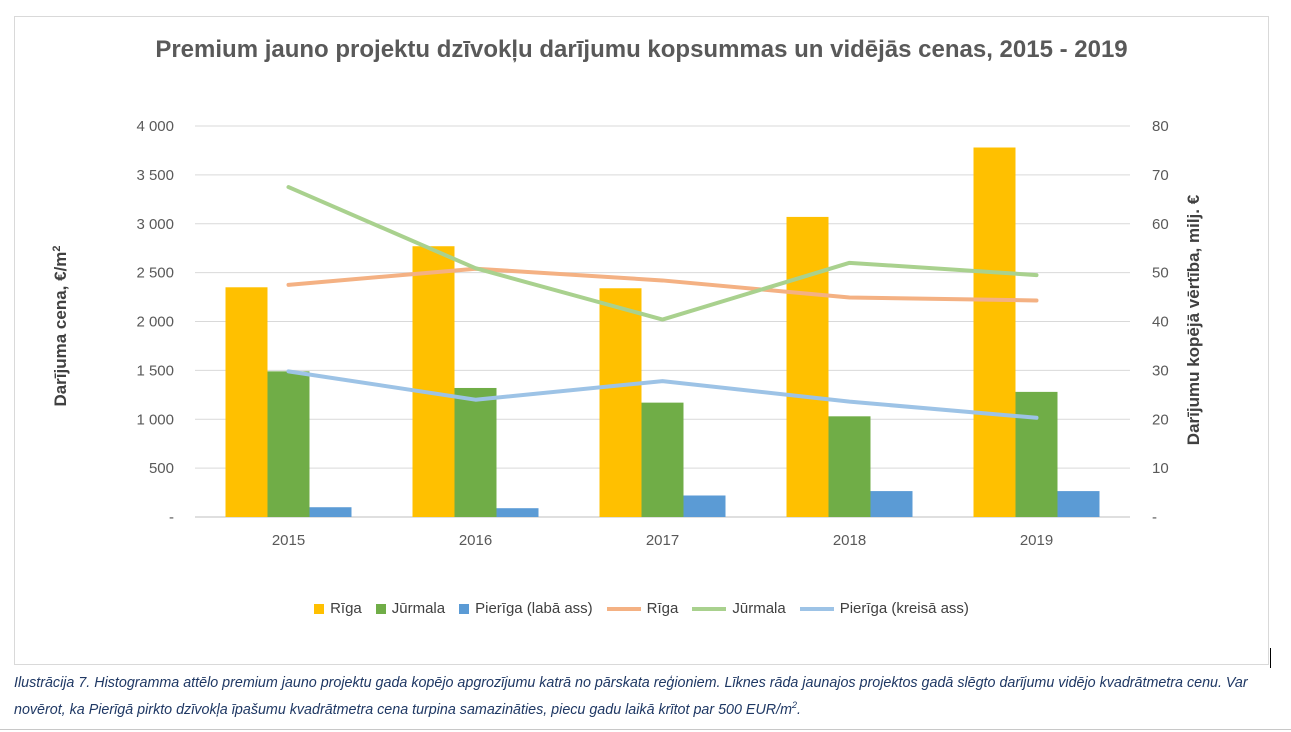 The height and width of the screenshot is (732, 1291). What do you see at coordinates (1160, 419) in the screenshot?
I see `y2-tick-label: 20` at bounding box center [1160, 419].